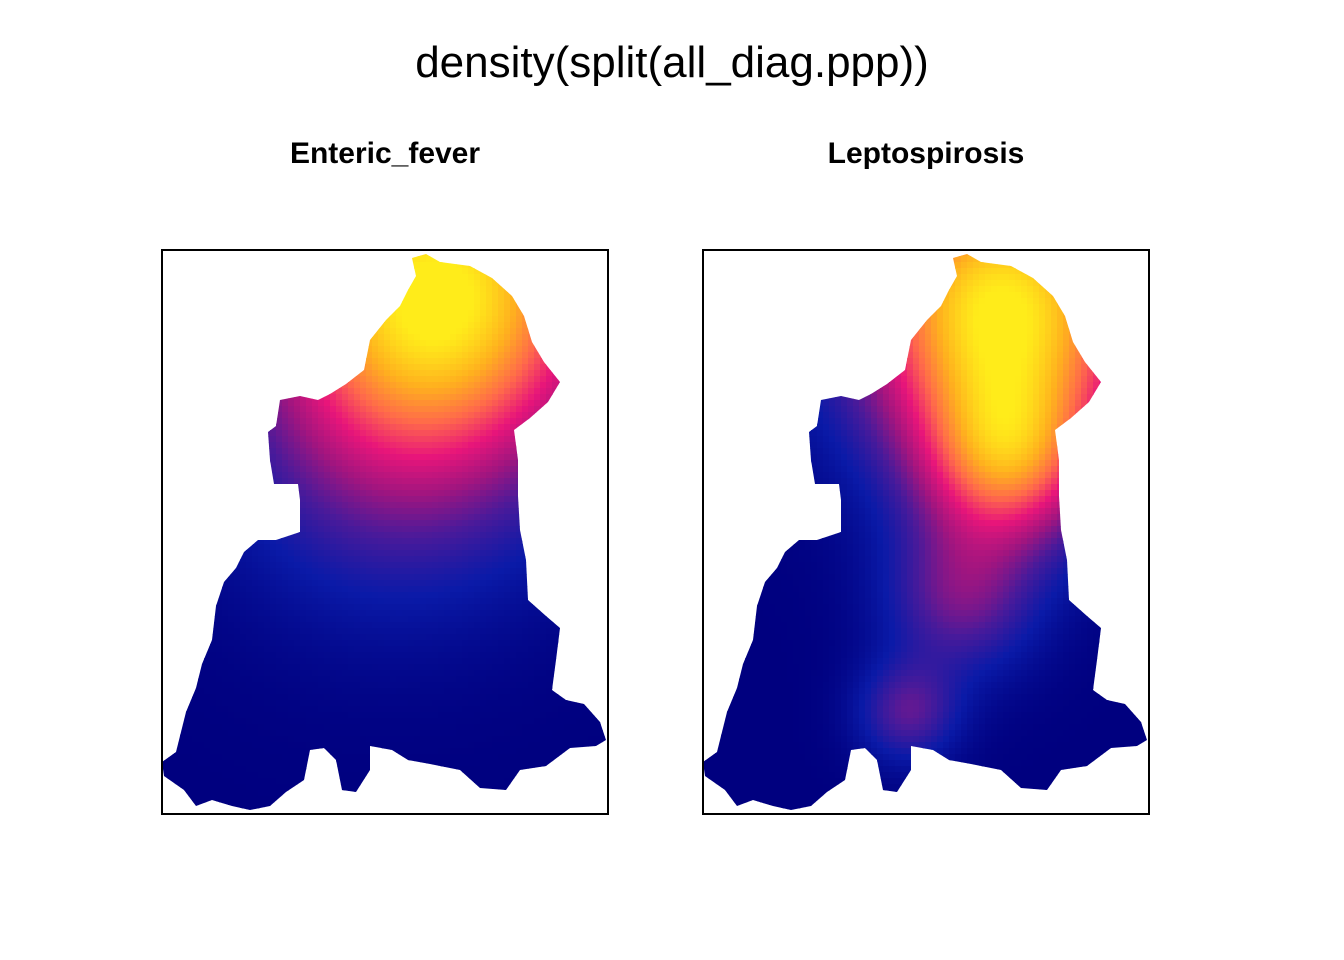  What do you see at coordinates (385, 153) in the screenshot?
I see `panel-title-enteric-fever: Enteric_fever` at bounding box center [385, 153].